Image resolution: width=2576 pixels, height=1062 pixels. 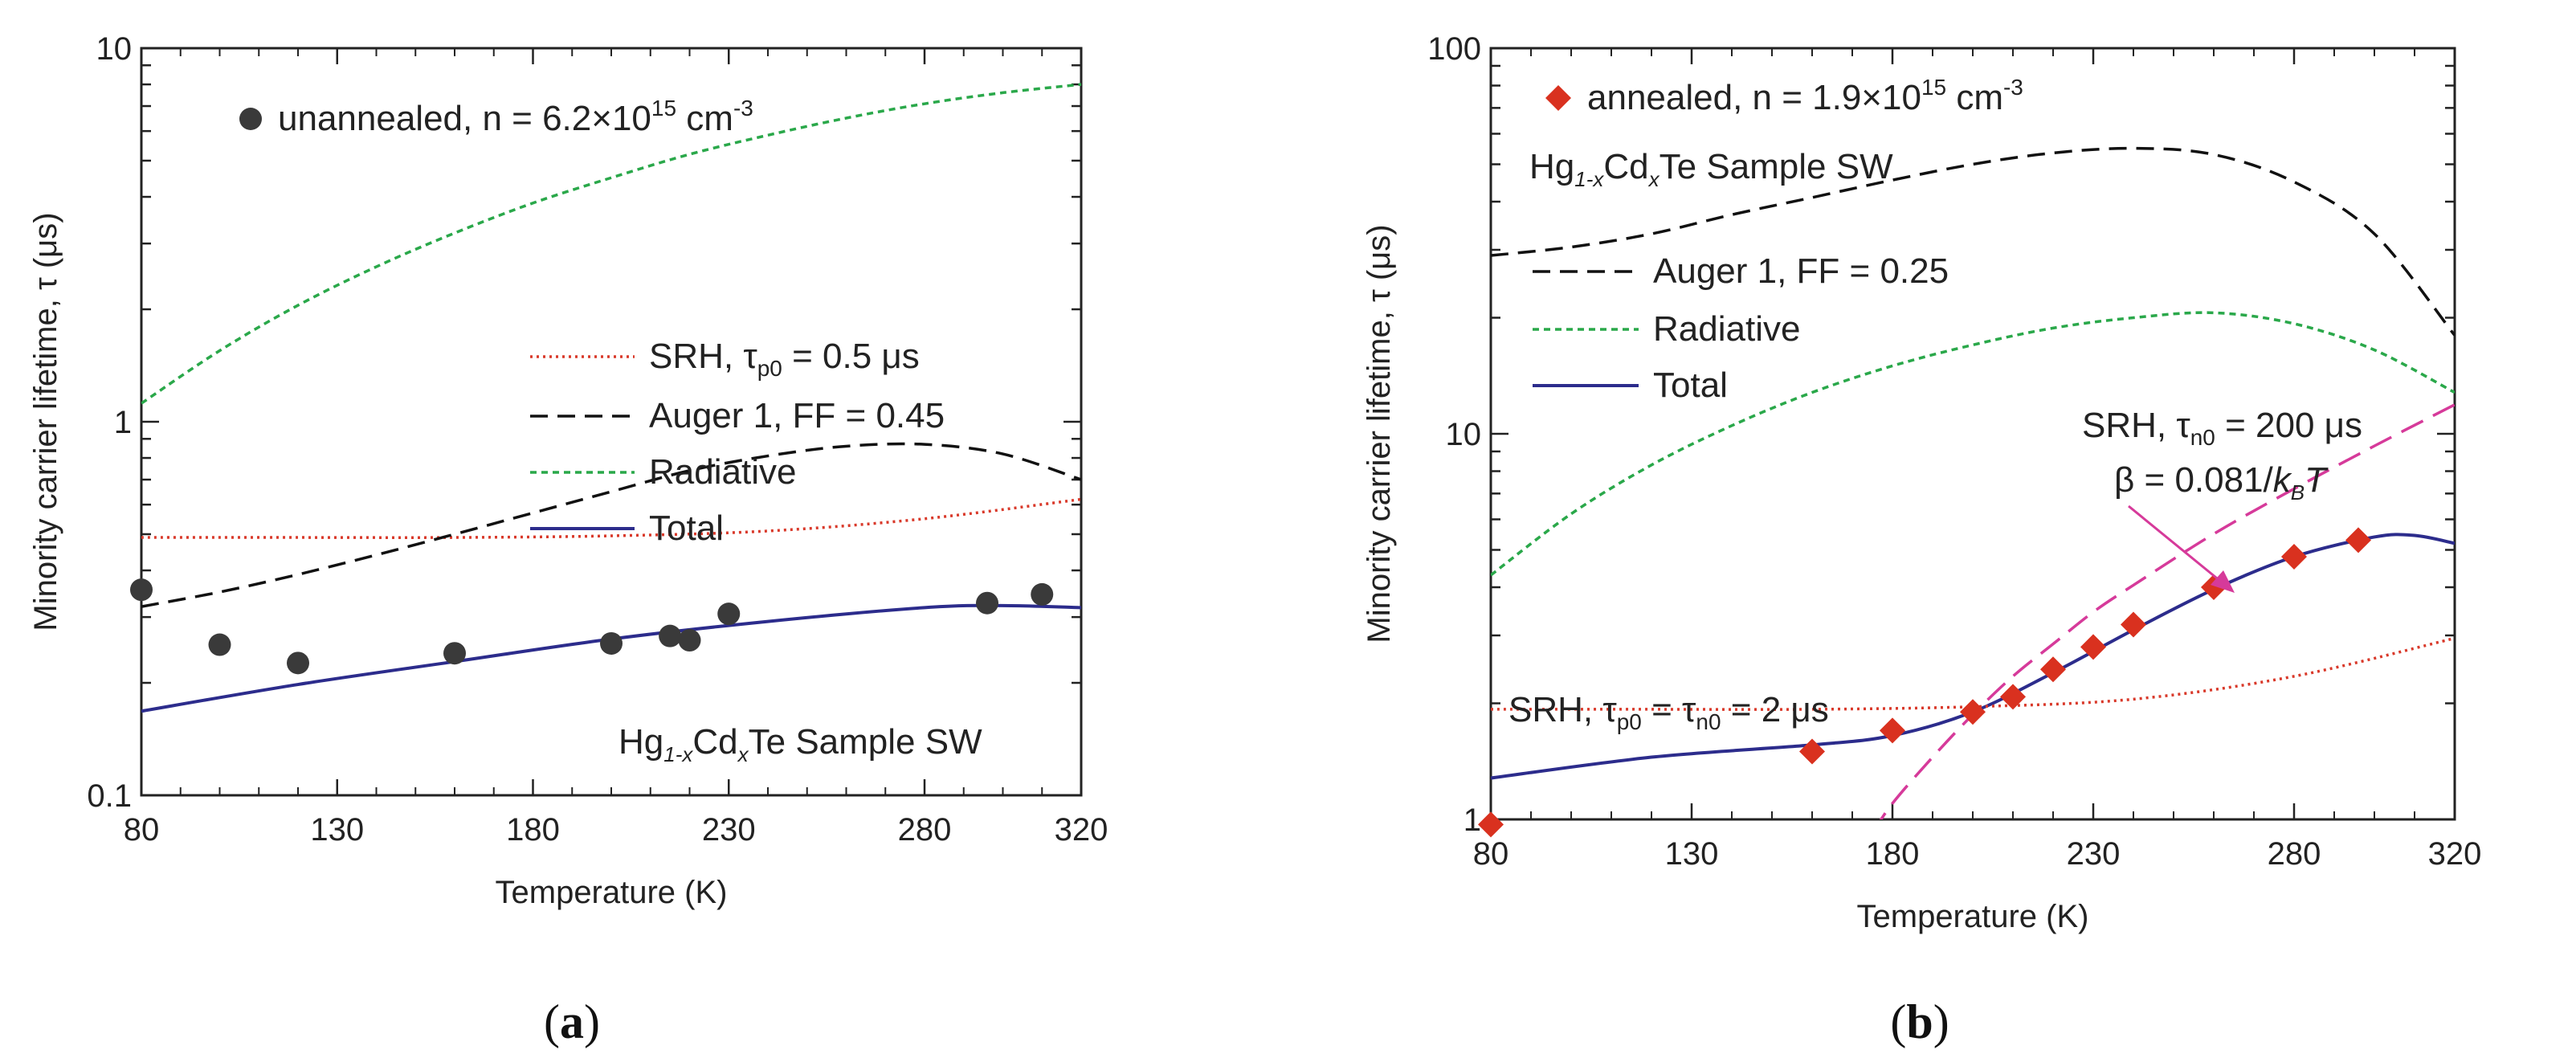 I want to click on annotation-arrowhead, so click(x=2223, y=581).